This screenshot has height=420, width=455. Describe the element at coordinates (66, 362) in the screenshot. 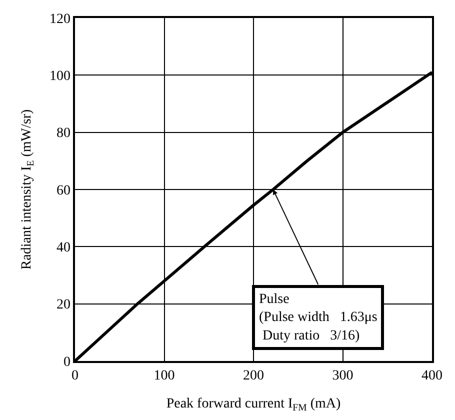

I see `y-tick-label: 0` at that location.